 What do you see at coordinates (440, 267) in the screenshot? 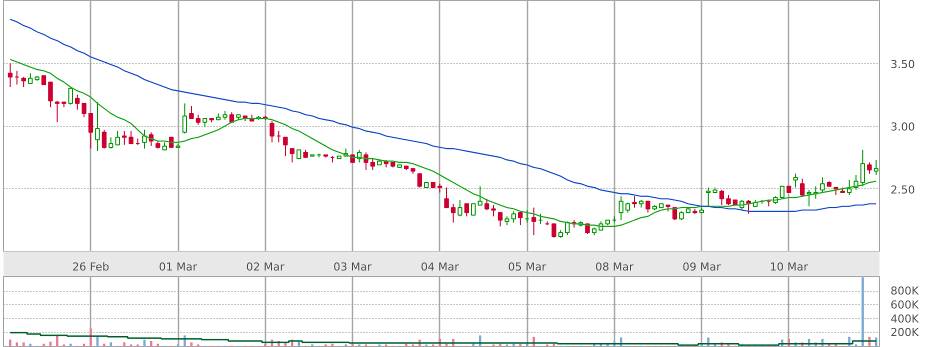
I see `x-tick-label: 04 Mar` at bounding box center [440, 267].